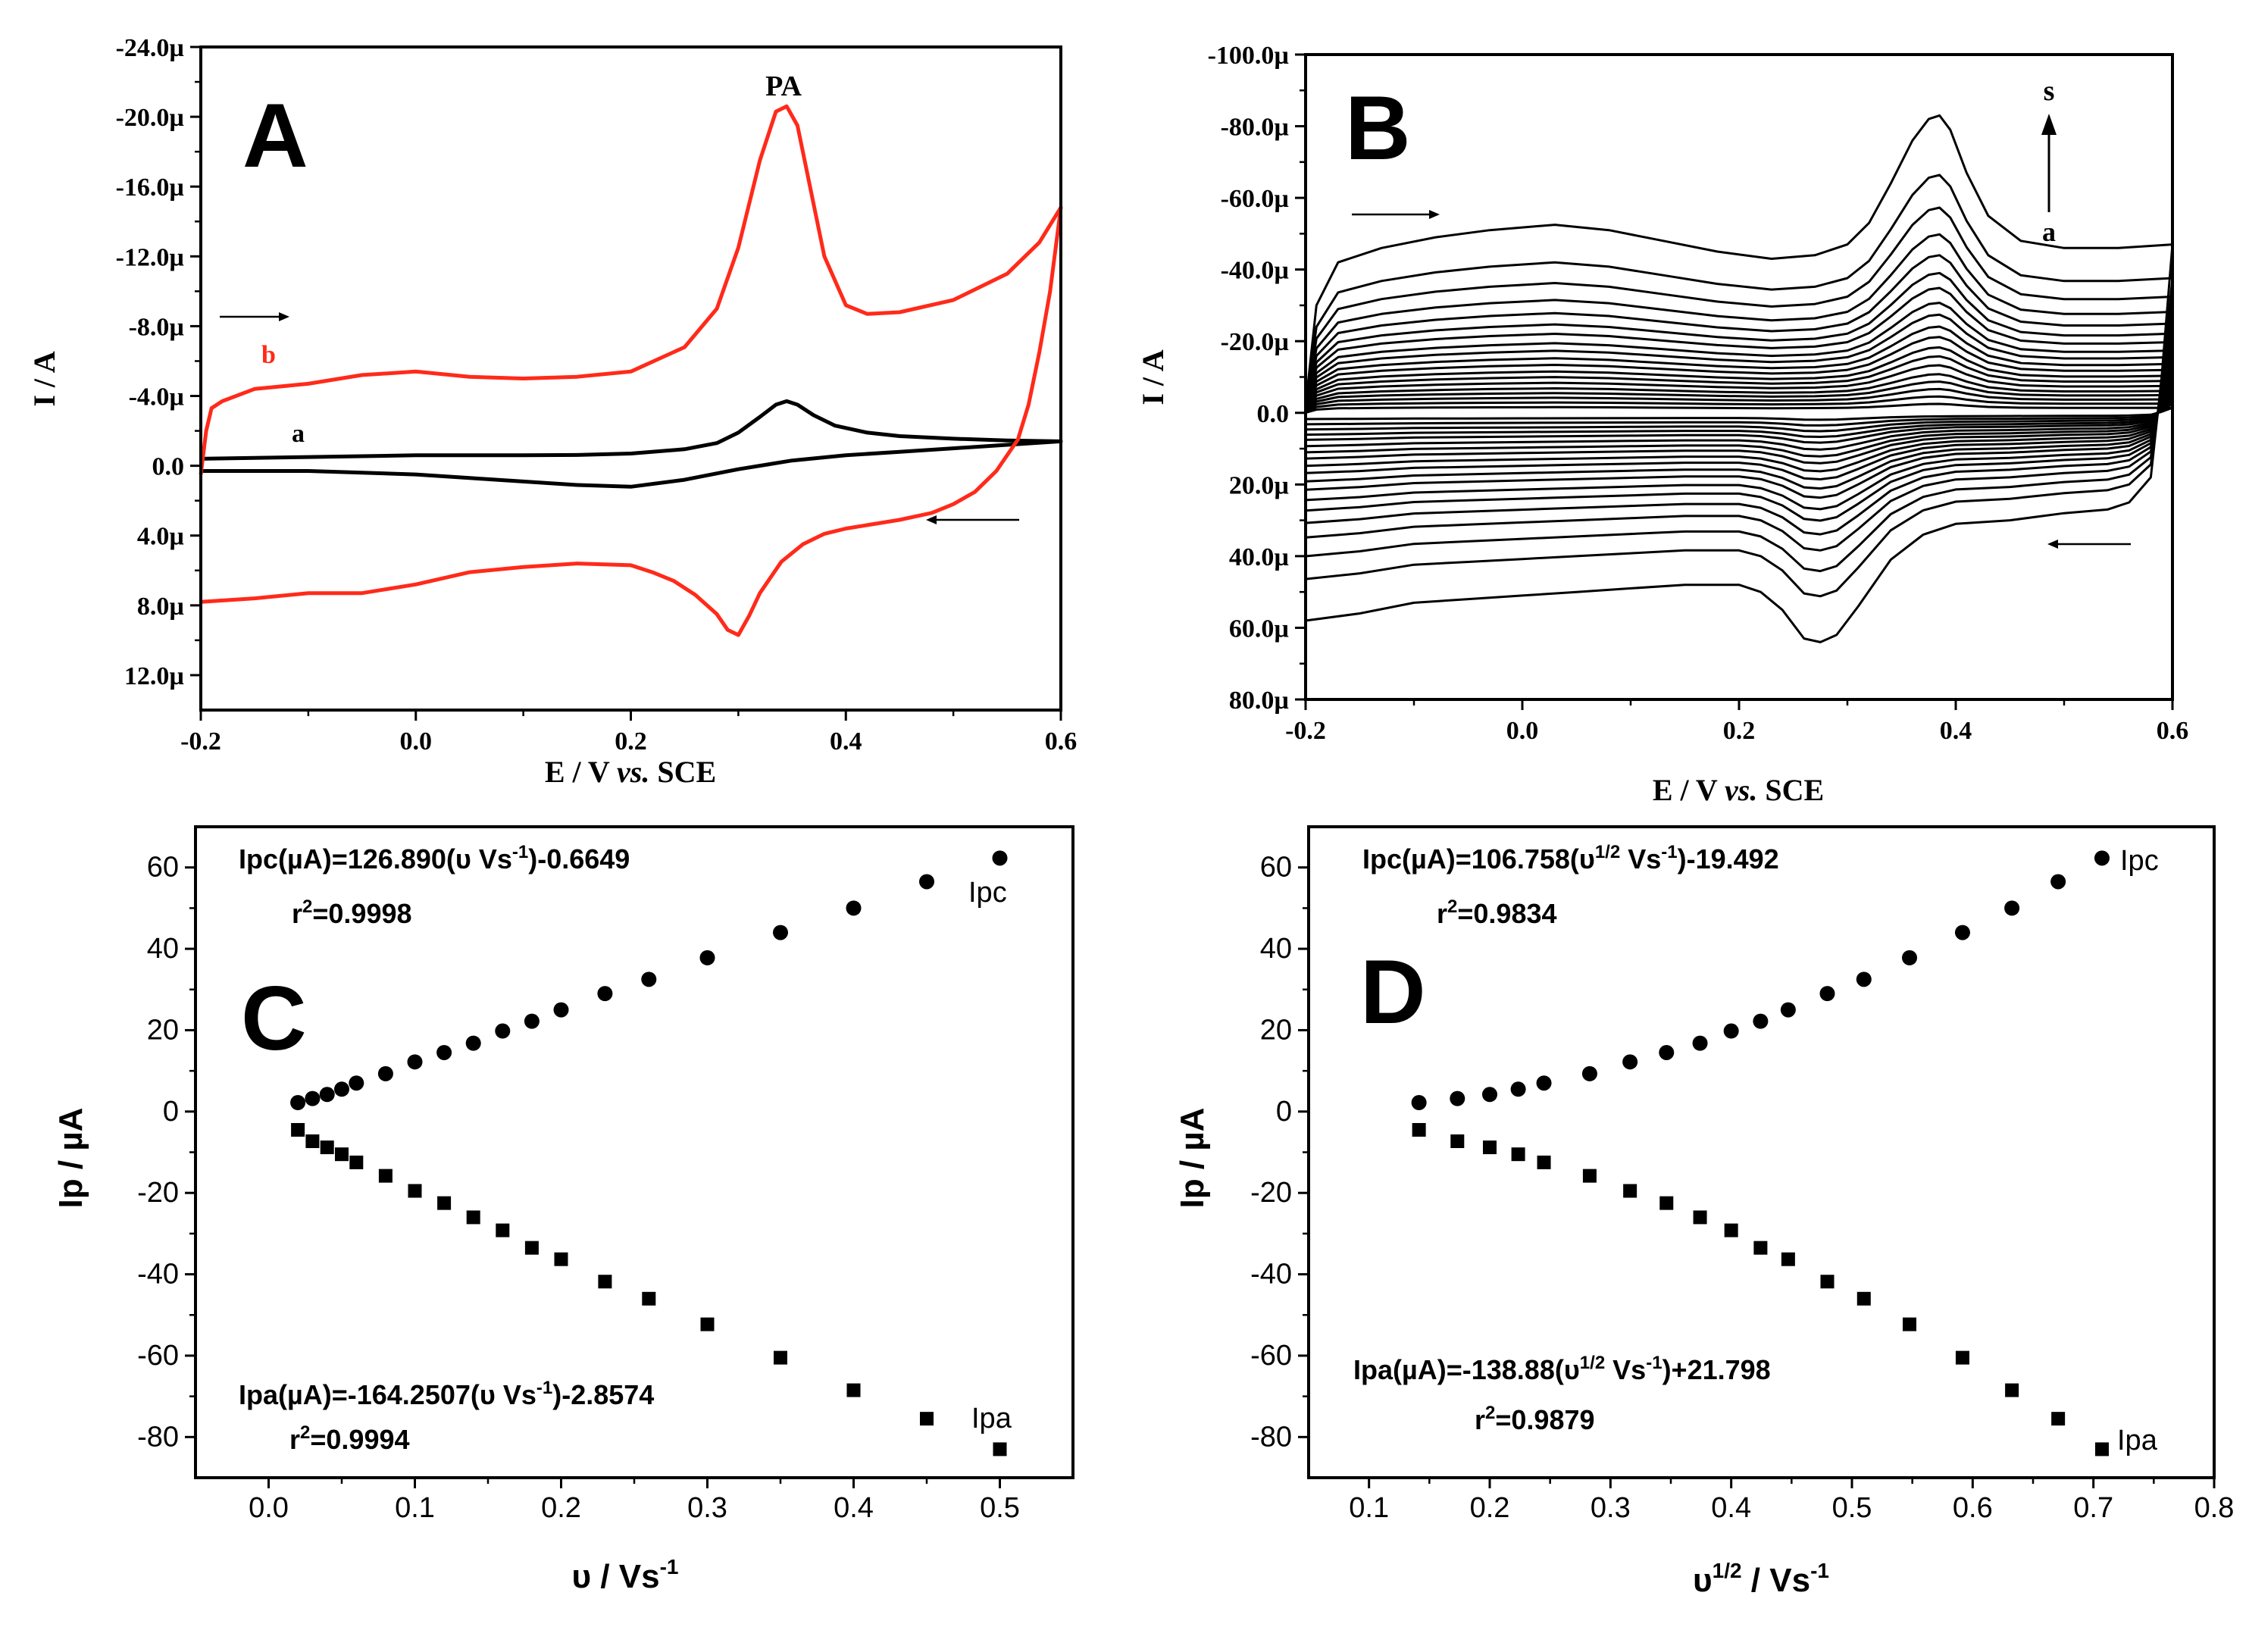  What do you see at coordinates (156, 397) in the screenshot?
I see `y-tick-label: -4.0µ` at bounding box center [156, 397].